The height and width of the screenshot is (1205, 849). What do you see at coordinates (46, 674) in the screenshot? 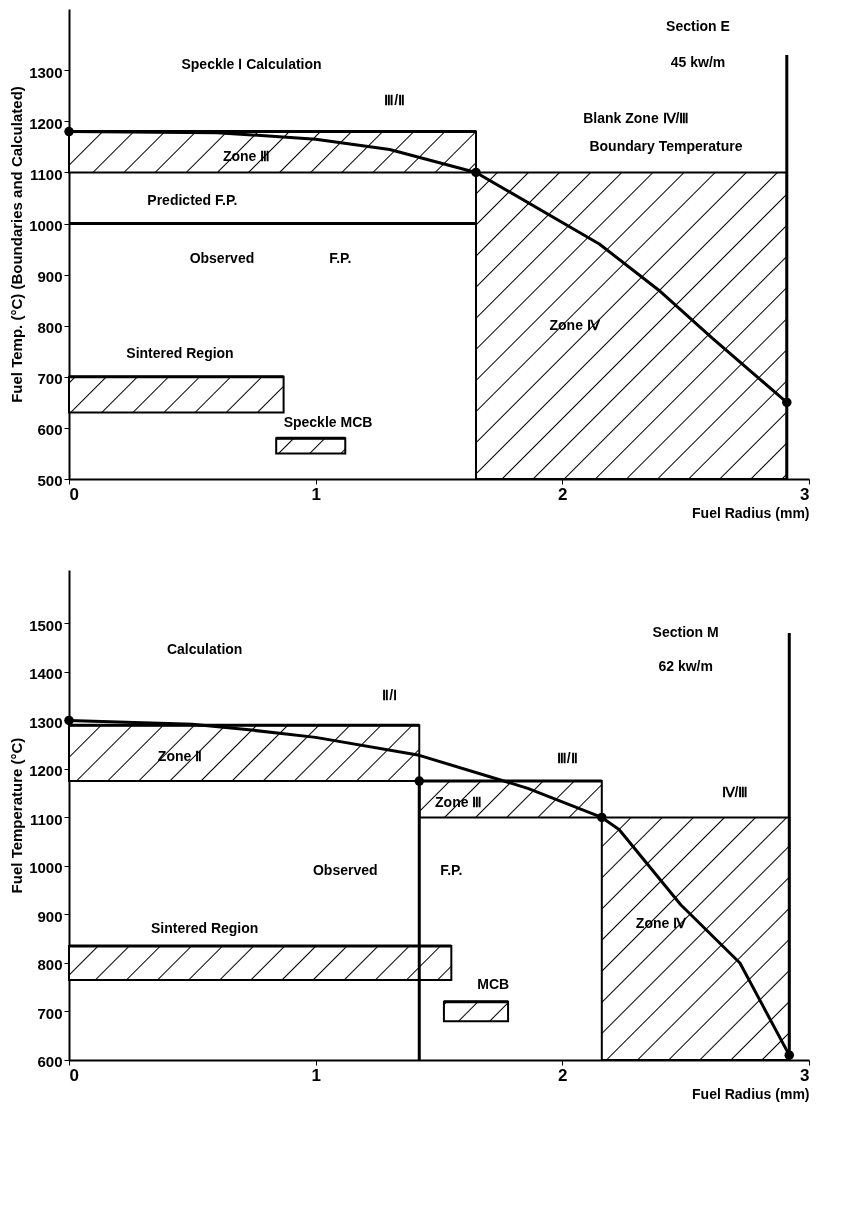
I see `y-tick-label: 1400` at bounding box center [46, 674].